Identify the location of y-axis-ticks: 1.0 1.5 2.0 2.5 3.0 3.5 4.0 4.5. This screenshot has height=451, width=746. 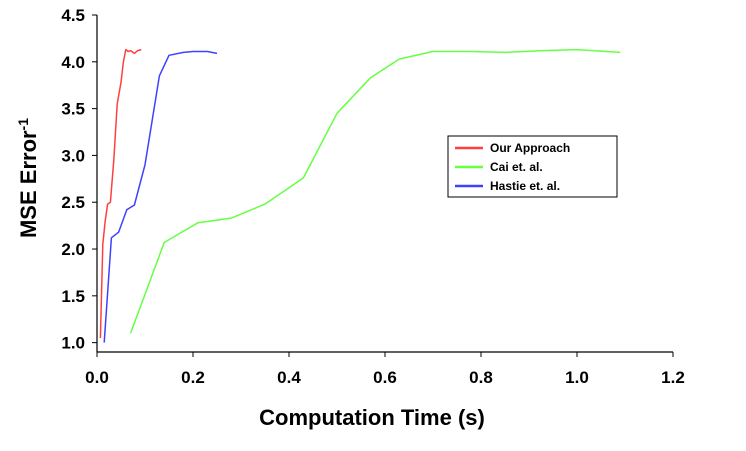
(79, 179).